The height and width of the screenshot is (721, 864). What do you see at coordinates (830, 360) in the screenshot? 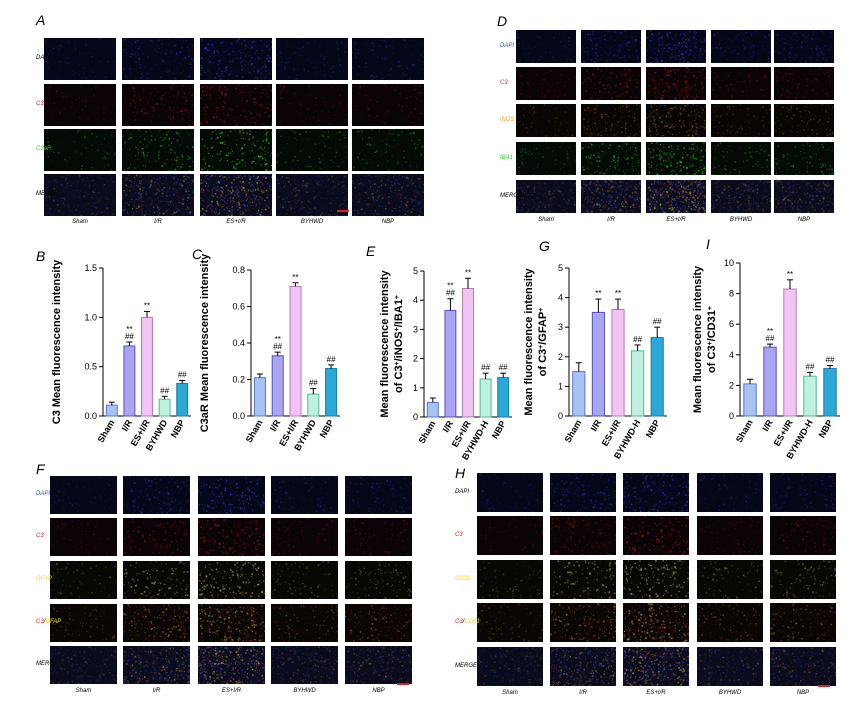
I see `chart-i-significance-label: ##` at bounding box center [830, 360].